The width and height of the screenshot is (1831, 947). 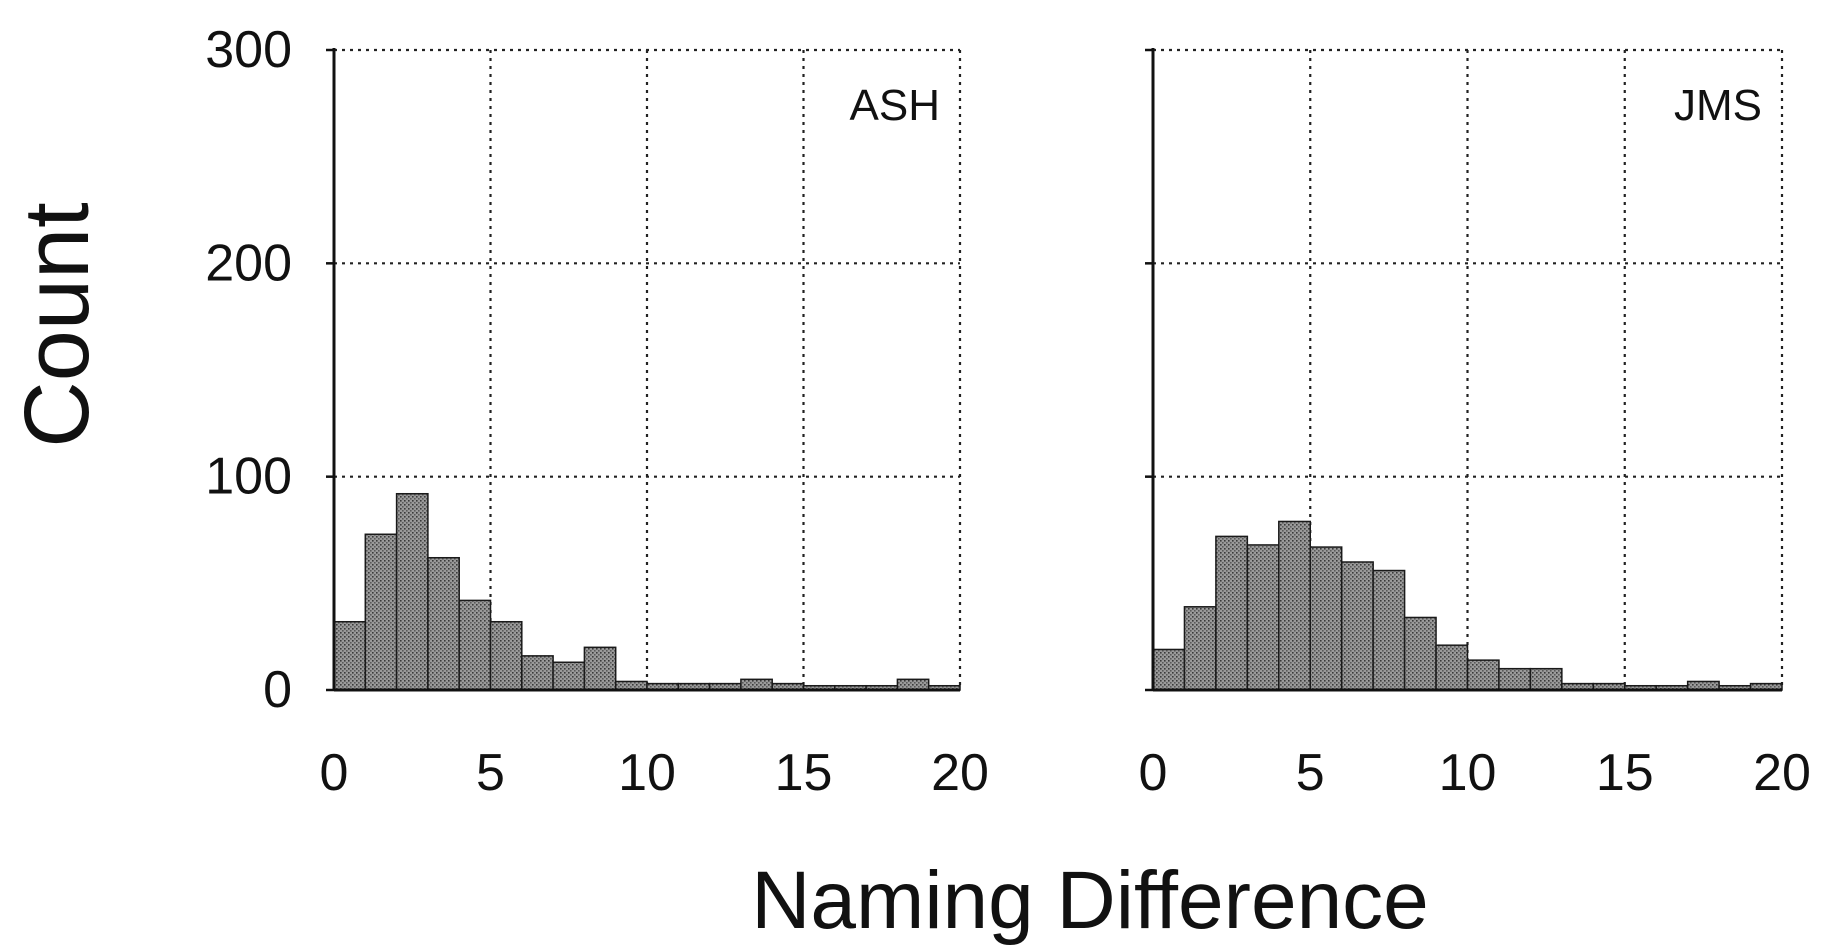 What do you see at coordinates (248, 477) in the screenshot?
I see `y-tick-label: 100` at bounding box center [248, 477].